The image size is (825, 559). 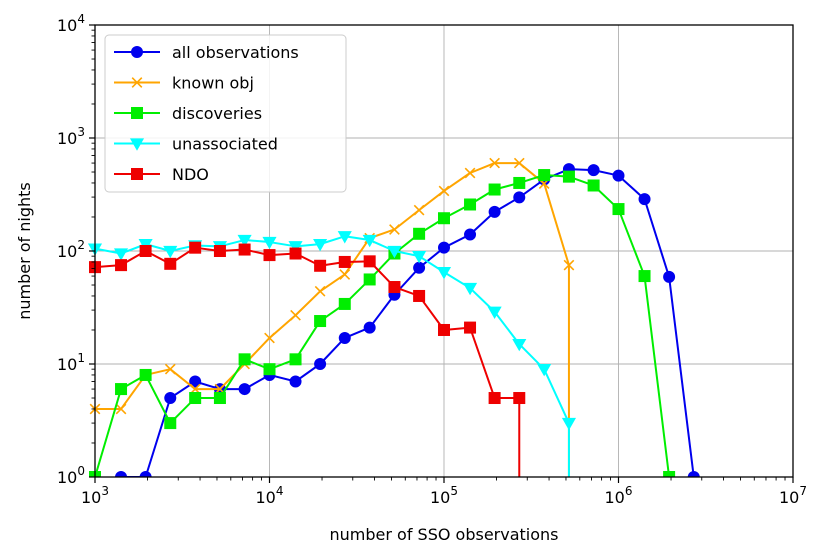 What do you see at coordinates (444, 495) in the screenshot?
I see `x-tick-label: 10⁵` at bounding box center [444, 495].